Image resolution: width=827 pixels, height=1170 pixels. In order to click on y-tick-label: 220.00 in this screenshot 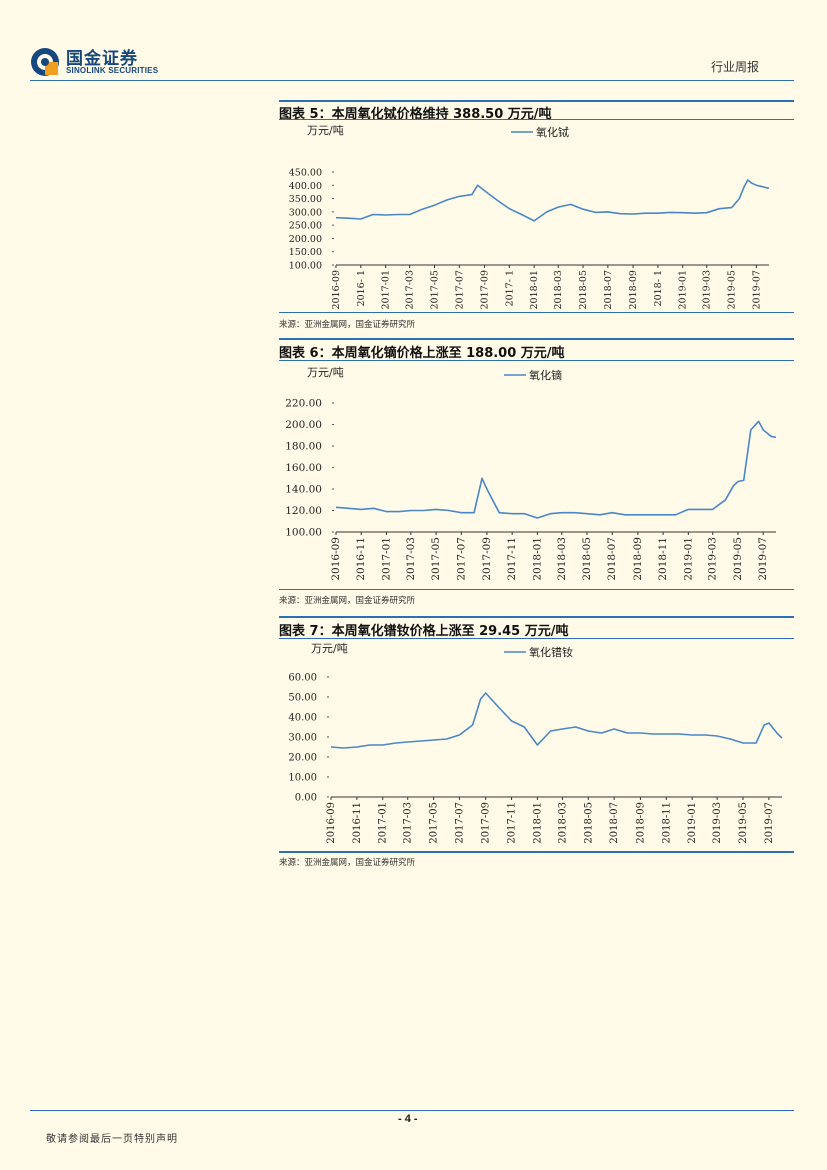, I will do `click(303, 404)`.